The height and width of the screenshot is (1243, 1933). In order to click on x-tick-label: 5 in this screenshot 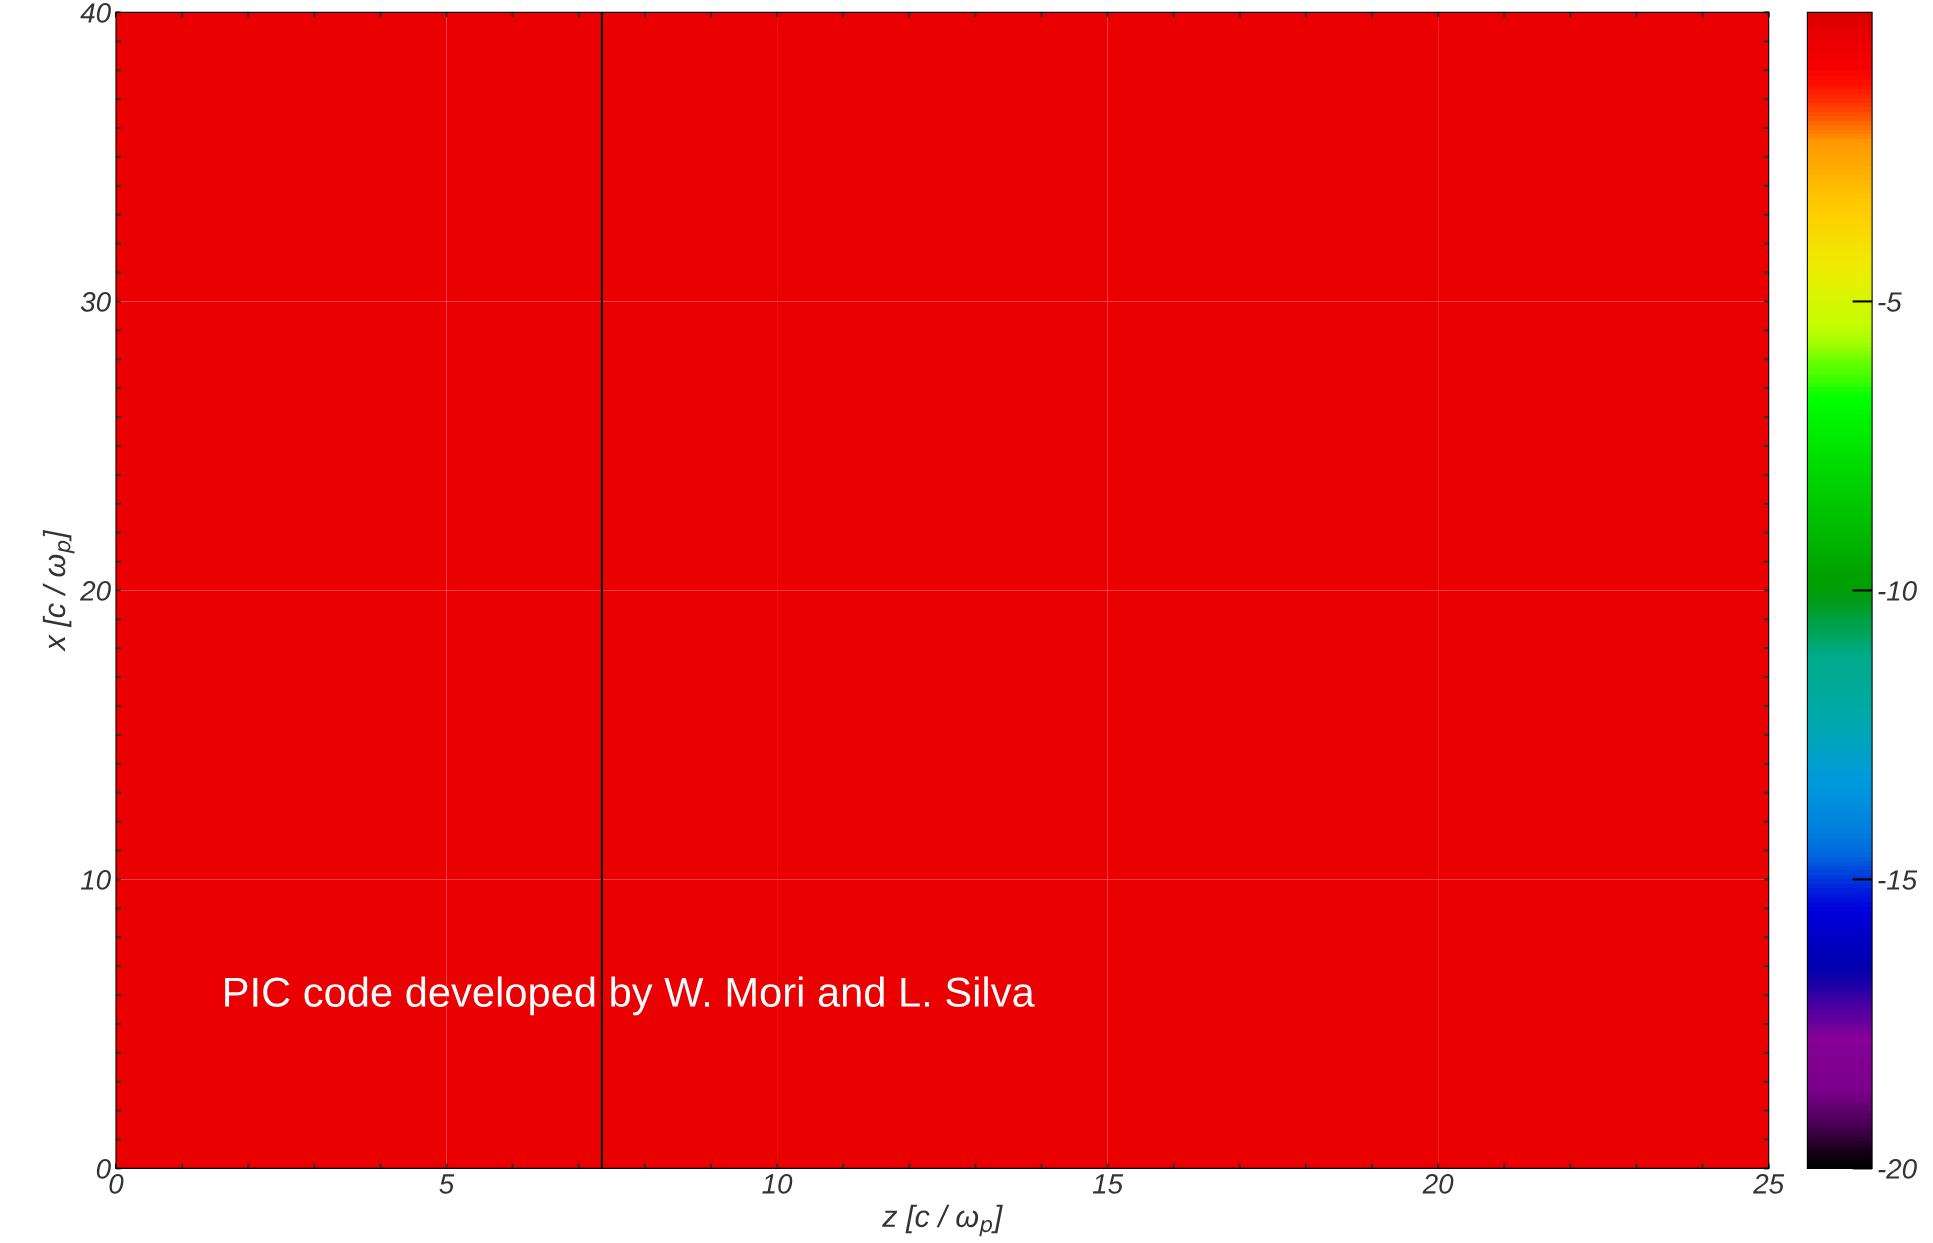, I will do `click(447, 1184)`.